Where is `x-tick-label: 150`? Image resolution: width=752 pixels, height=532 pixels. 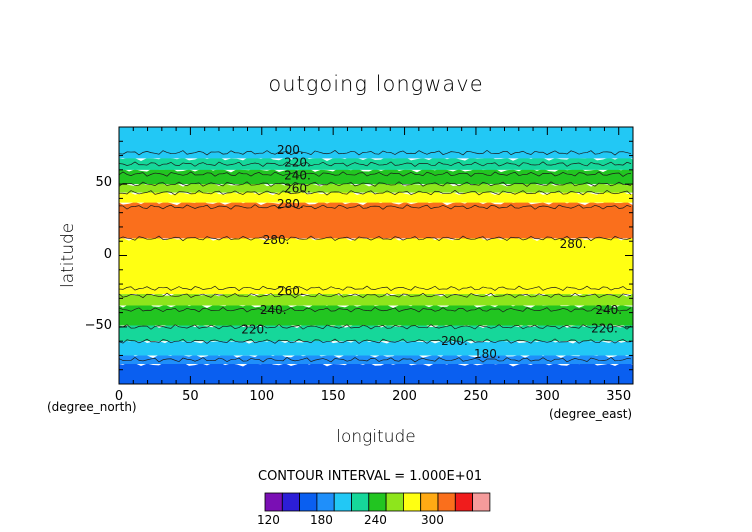 x-tick-label: 150 is located at coordinates (333, 396).